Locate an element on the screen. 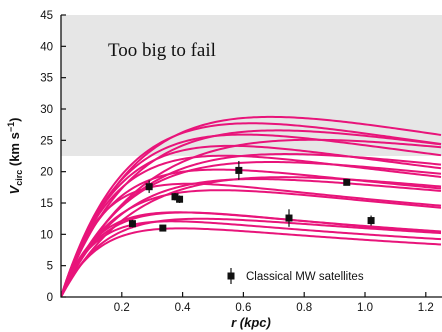 The height and width of the screenshot is (332, 442). x-tick-label: 0.8 is located at coordinates (304, 308).